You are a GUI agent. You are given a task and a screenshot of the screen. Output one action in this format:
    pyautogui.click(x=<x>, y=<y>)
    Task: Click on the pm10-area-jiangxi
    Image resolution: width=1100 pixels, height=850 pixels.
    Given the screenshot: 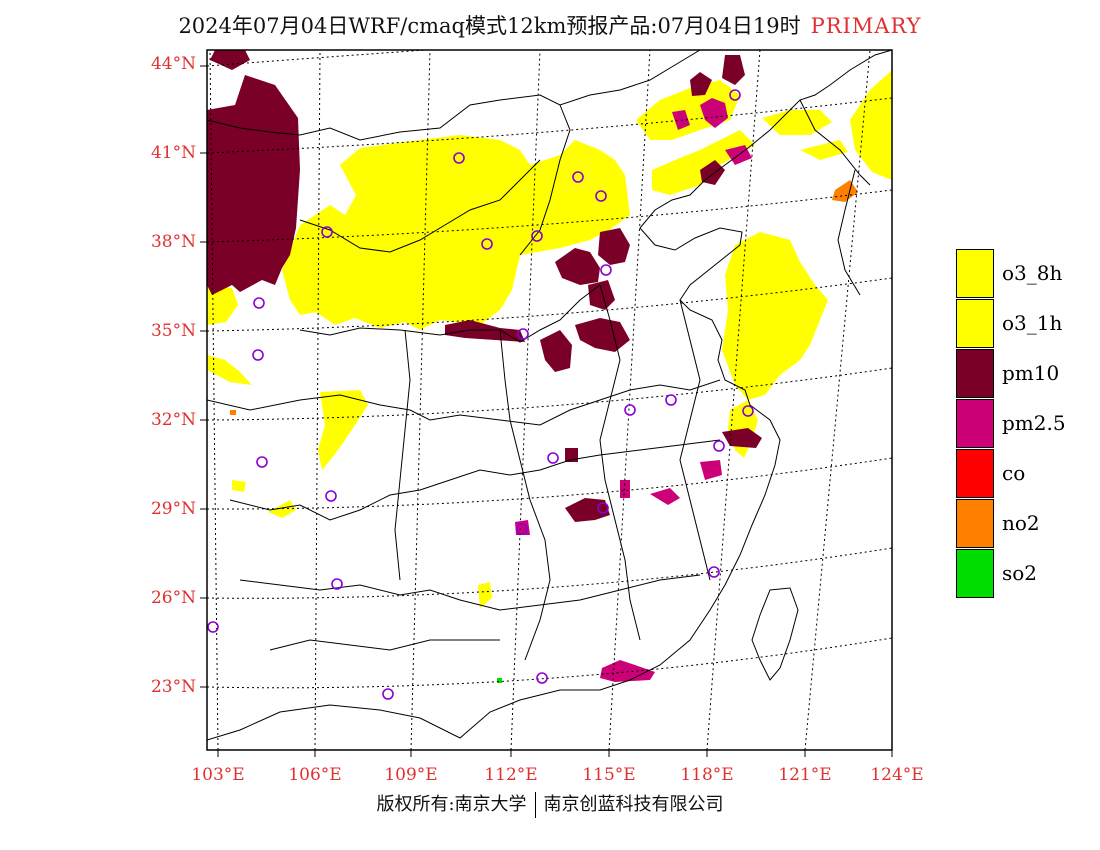 What is the action you would take?
    pyautogui.click(x=587, y=510)
    